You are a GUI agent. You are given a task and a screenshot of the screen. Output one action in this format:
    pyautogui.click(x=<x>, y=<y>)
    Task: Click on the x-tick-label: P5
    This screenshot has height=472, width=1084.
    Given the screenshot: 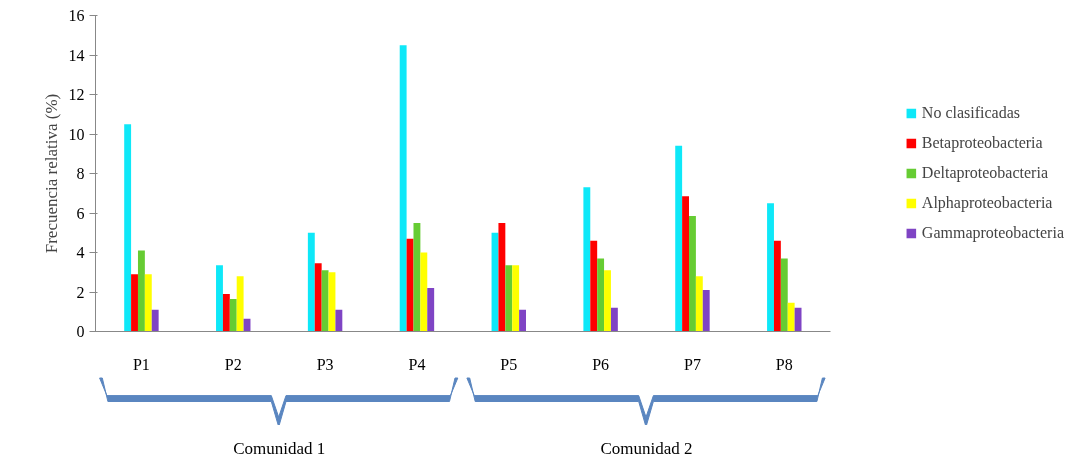 What is the action you would take?
    pyautogui.click(x=509, y=364)
    